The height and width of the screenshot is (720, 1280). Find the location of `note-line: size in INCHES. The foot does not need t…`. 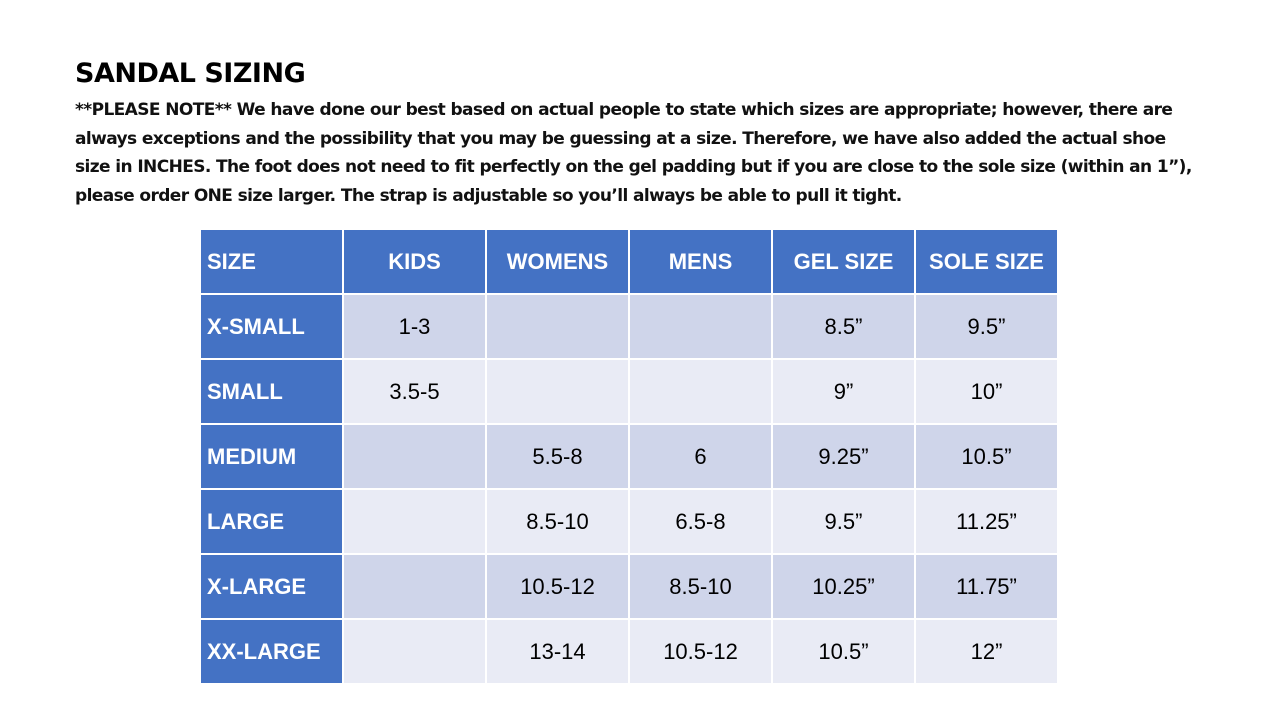

note-line: size in INCHES. The foot does not need t… is located at coordinates (633, 167).